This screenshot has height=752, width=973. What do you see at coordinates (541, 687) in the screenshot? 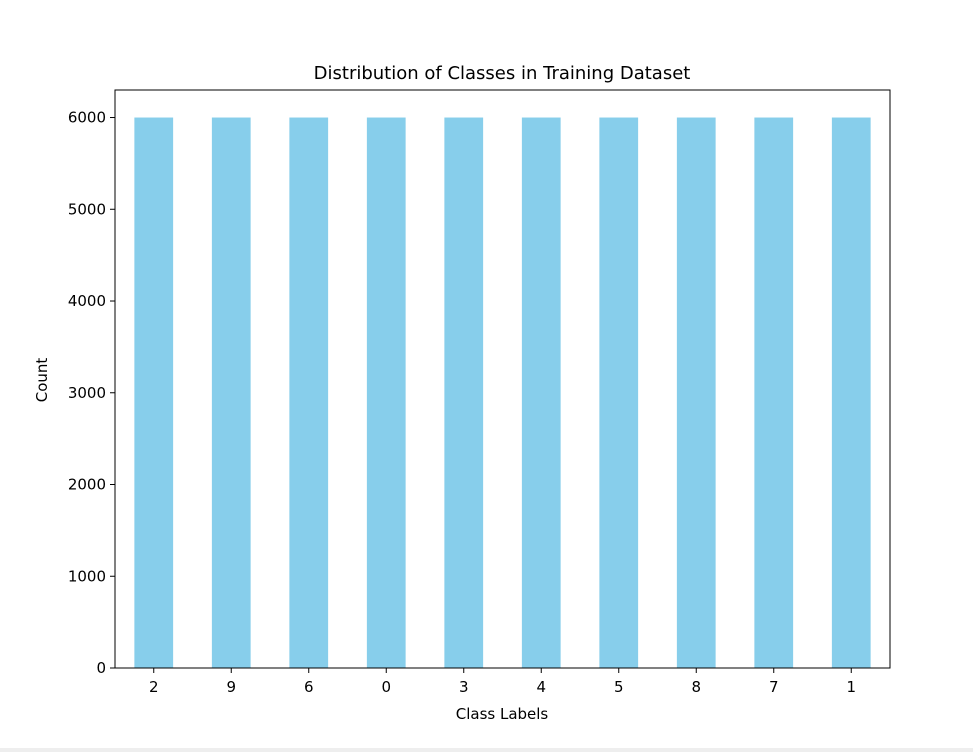
I see `x-tick-label: 4` at bounding box center [541, 687].